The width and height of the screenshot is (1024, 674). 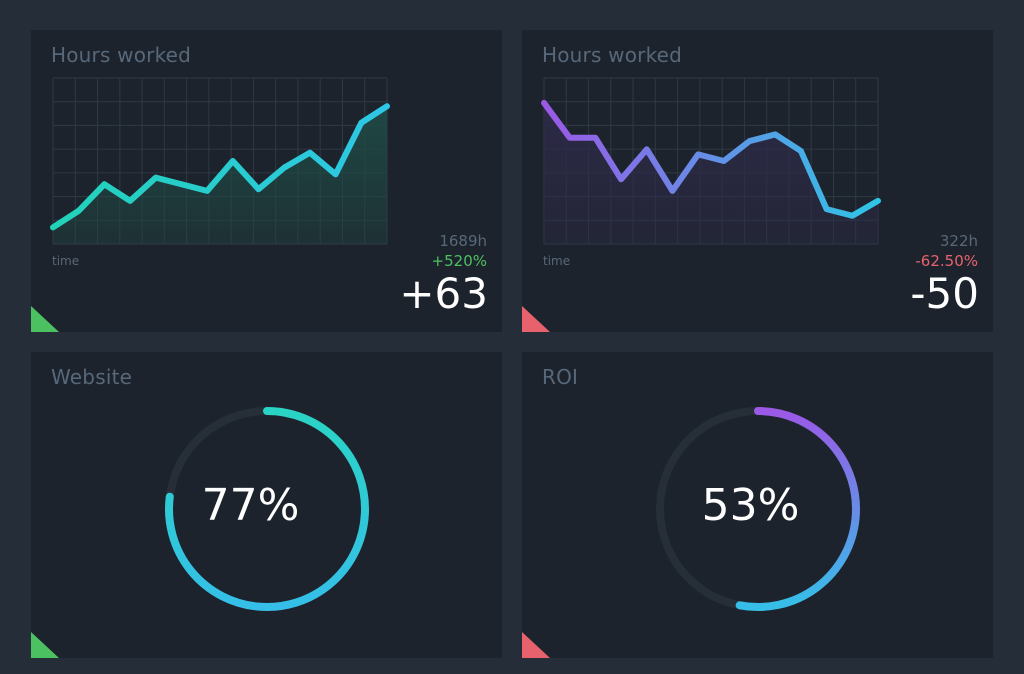 I want to click on card-title: ROI, so click(x=560, y=377).